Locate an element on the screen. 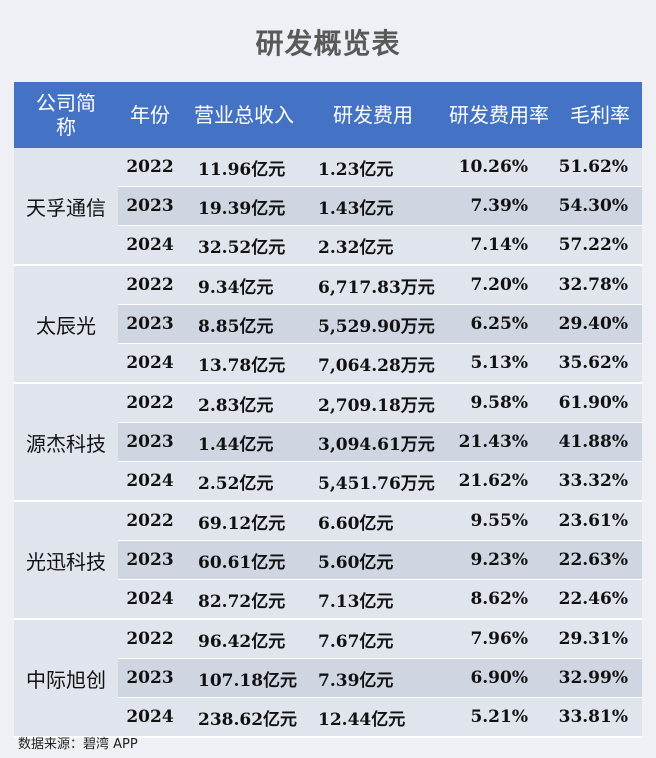 This screenshot has width=656, height=758. company-name-cell: 天孚通信 is located at coordinates (66, 207).